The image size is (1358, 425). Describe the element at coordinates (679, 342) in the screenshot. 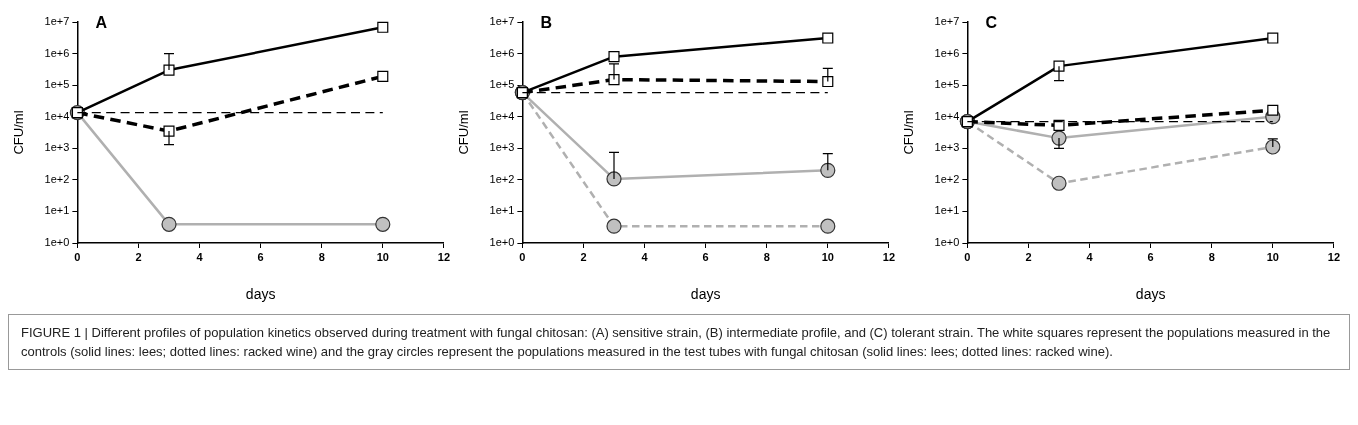

I see `caption: FIGURE 1 | Different profiles of population kinetics observed during treatment with fungal chitosan: (A) sensitive strain, (B) intermediate profile, and (C) tolerant strain. The white squares represent the populations measured in the controls (solid lines: lees; dotted lines: racked wine) and the gray circles represent the populations measured in the test tubes with fungal chitosan (solid lines: lees; dotted lines: racked wine).` at that location.